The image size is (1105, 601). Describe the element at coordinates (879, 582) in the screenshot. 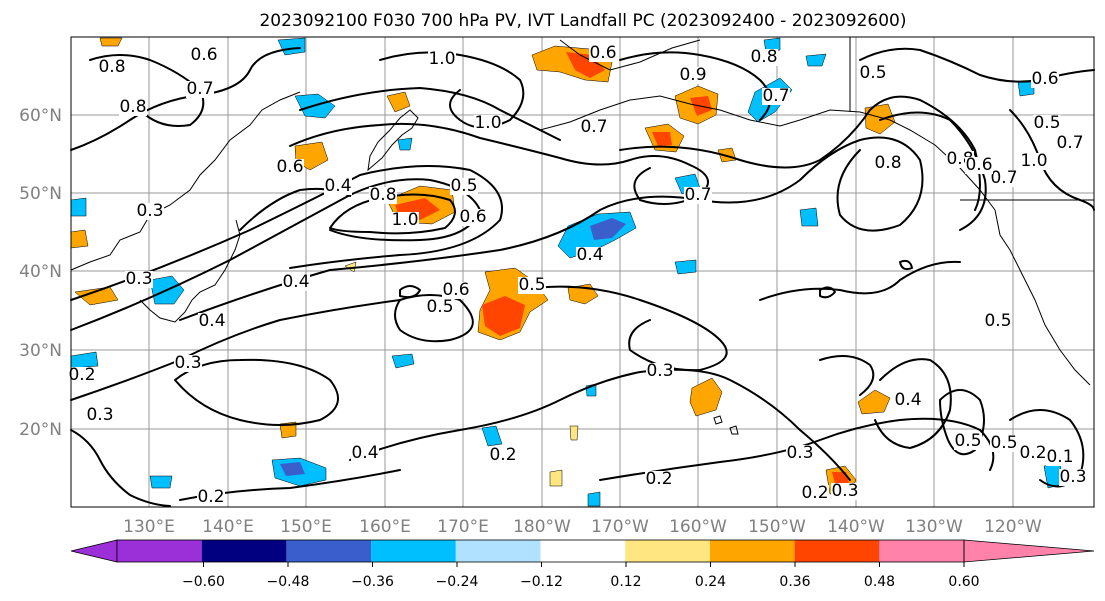

I see `colorbar-tick-label: 0.48` at that location.